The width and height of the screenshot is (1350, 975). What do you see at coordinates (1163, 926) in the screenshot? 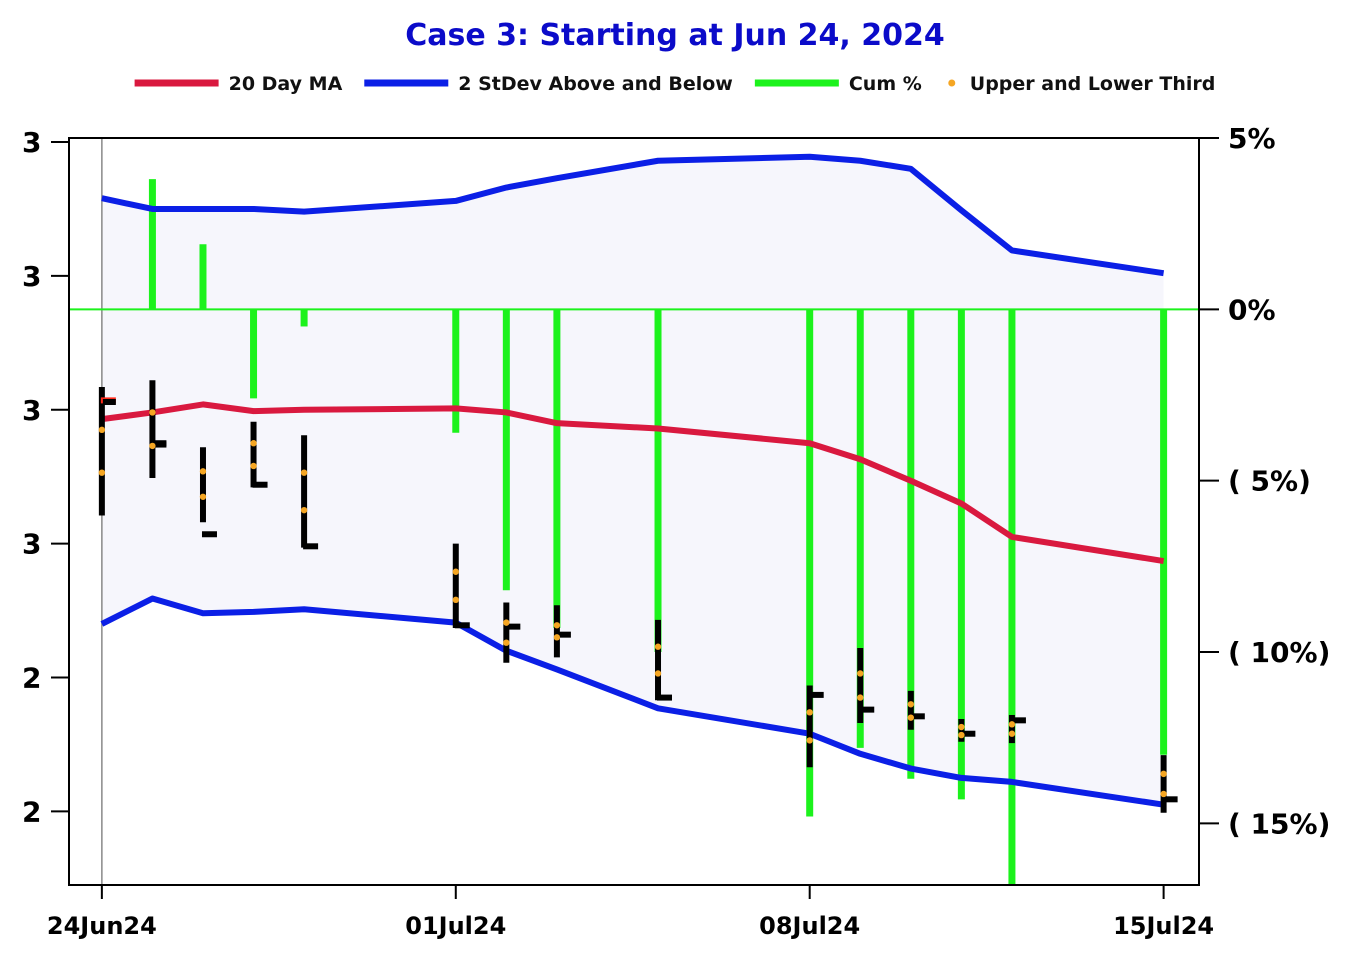
I see `x-axis-tick-label: 15Jul24` at bounding box center [1163, 926].